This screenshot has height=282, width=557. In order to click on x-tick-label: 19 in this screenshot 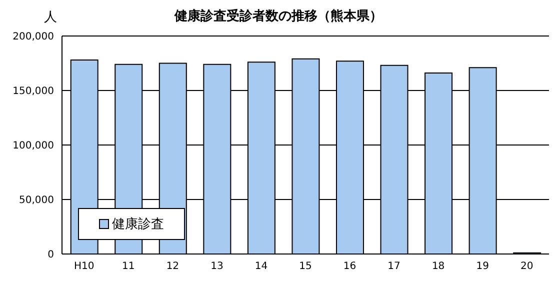, I will do `click(482, 266)`.